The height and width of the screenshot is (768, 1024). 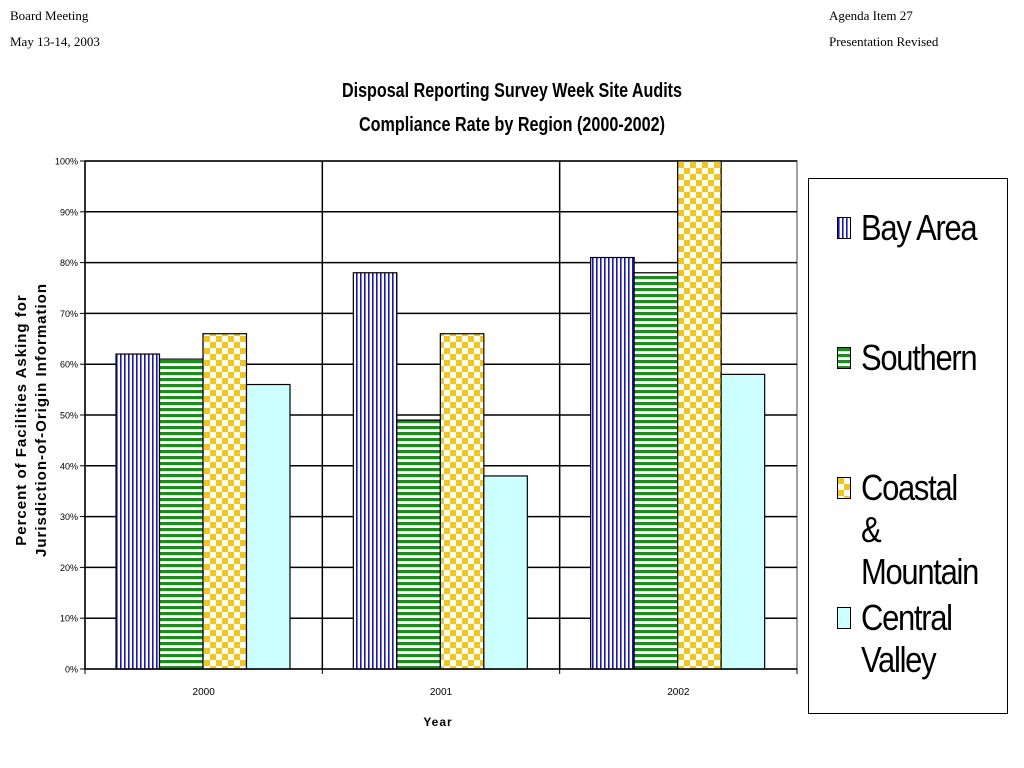 What do you see at coordinates (375, 471) in the screenshot?
I see `bar-bay-area-2001` at bounding box center [375, 471].